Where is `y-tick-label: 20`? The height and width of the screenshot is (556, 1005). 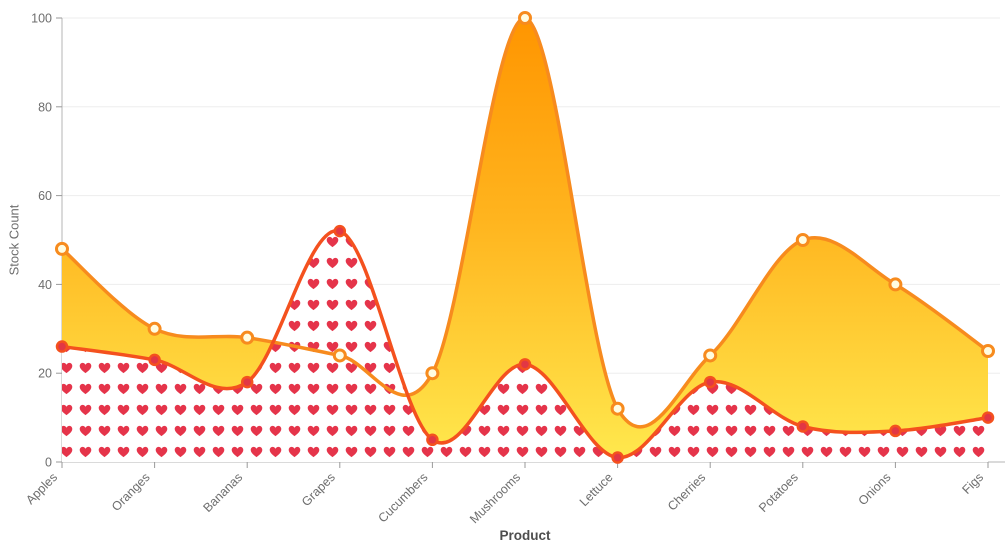
y-tick-label: 20 is located at coordinates (45, 374).